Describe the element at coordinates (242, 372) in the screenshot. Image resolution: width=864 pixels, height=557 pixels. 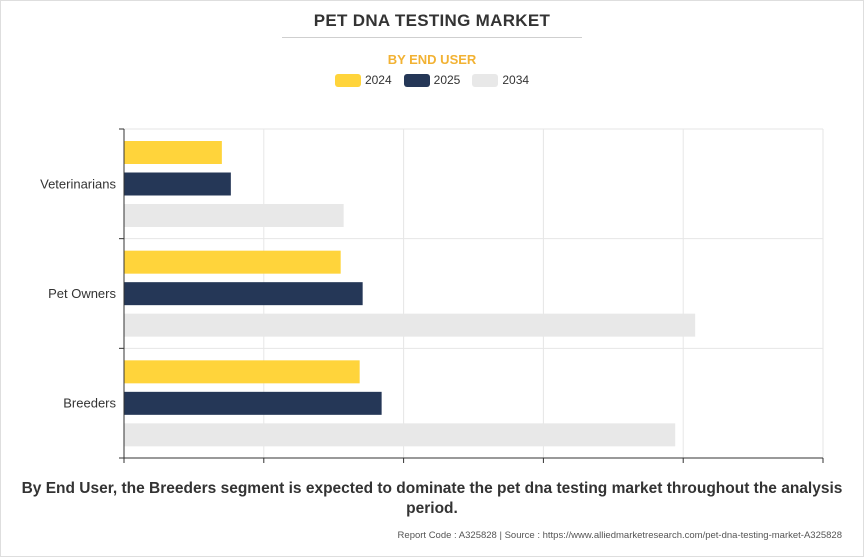
I see `bar-breeders-2024` at that location.